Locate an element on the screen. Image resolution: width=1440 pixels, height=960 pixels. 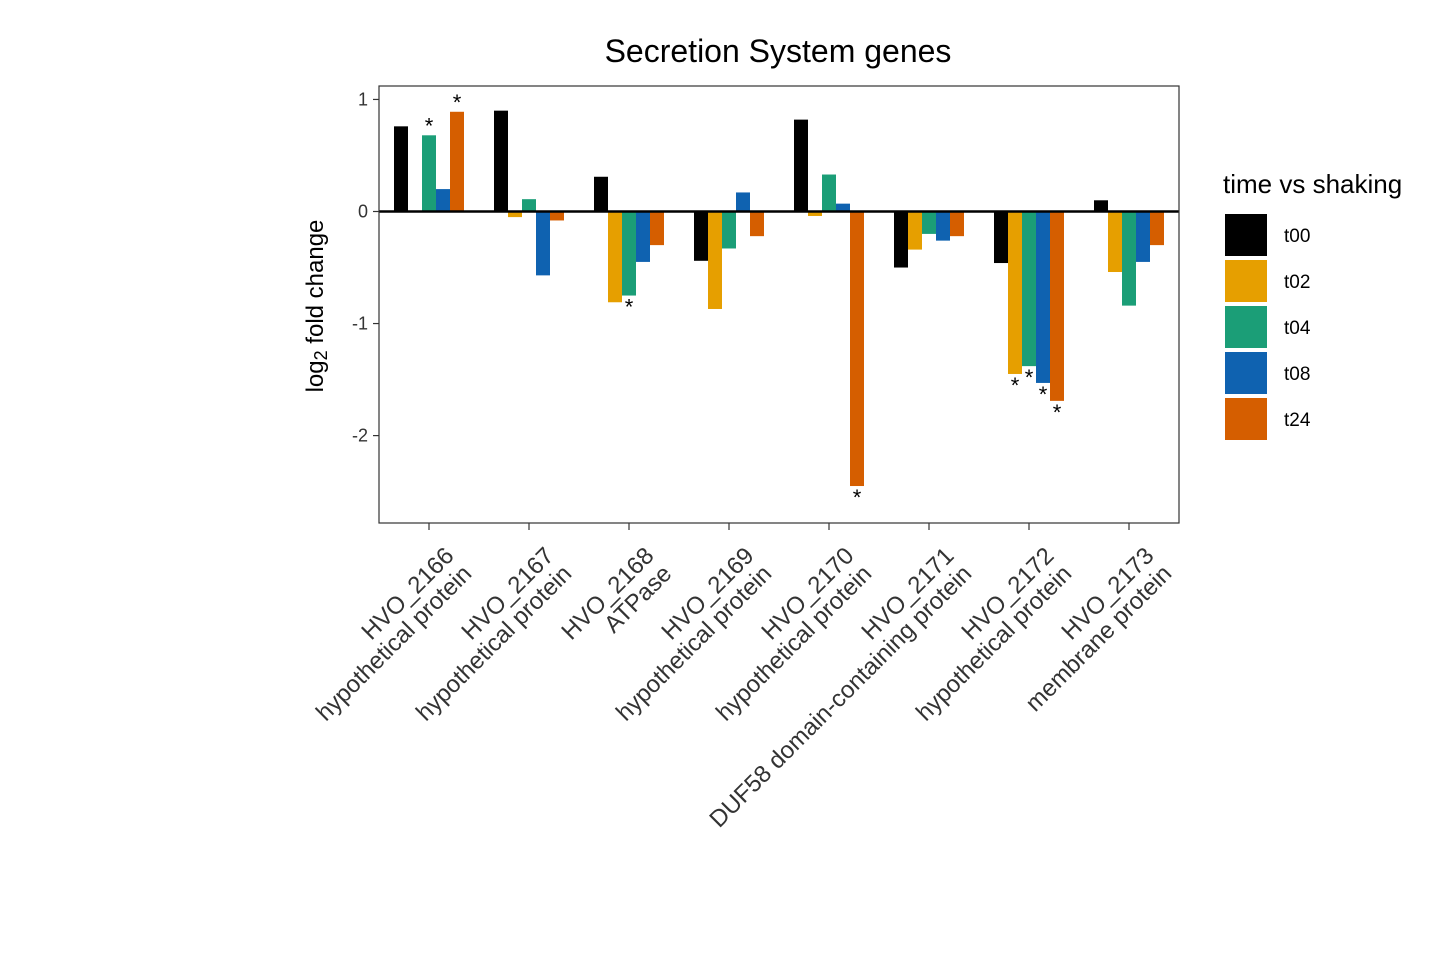
y-axis-title: log2 fold change is located at coordinates (316, 306).